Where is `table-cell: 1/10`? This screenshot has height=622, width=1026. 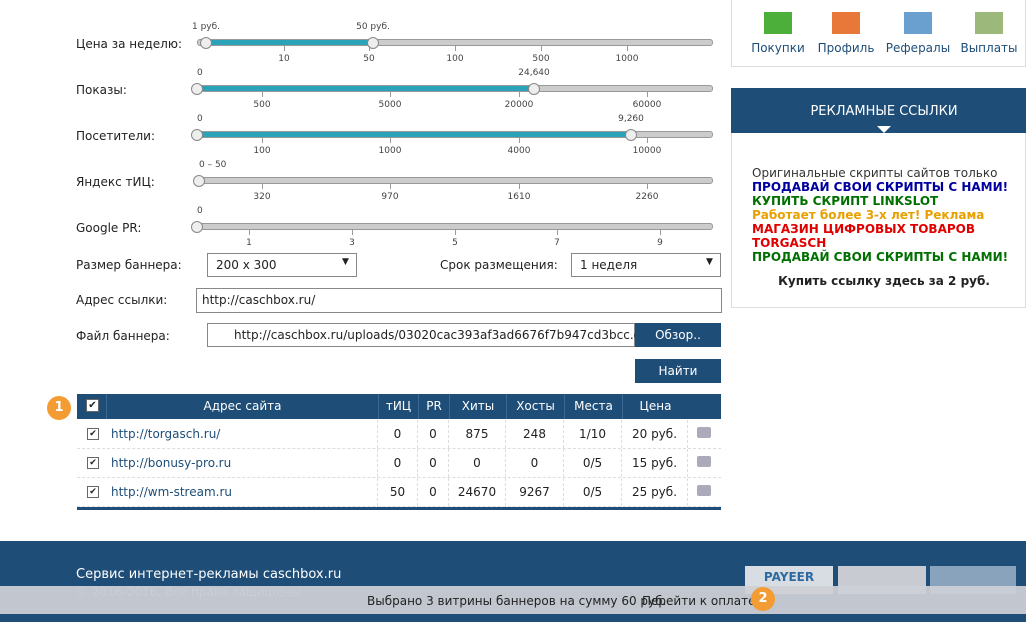
table-cell: 1/10 is located at coordinates (593, 434).